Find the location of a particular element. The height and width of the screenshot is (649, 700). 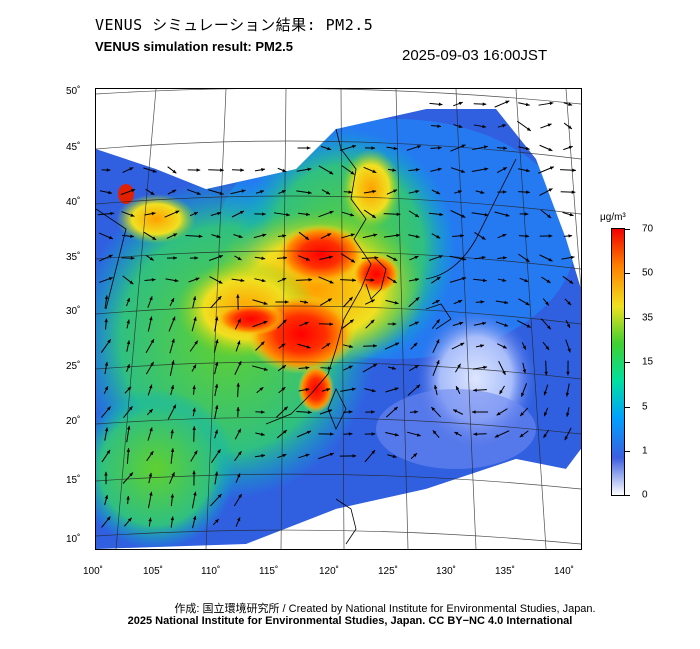

colorbar-unit: μg/m³ is located at coordinates (613, 217).